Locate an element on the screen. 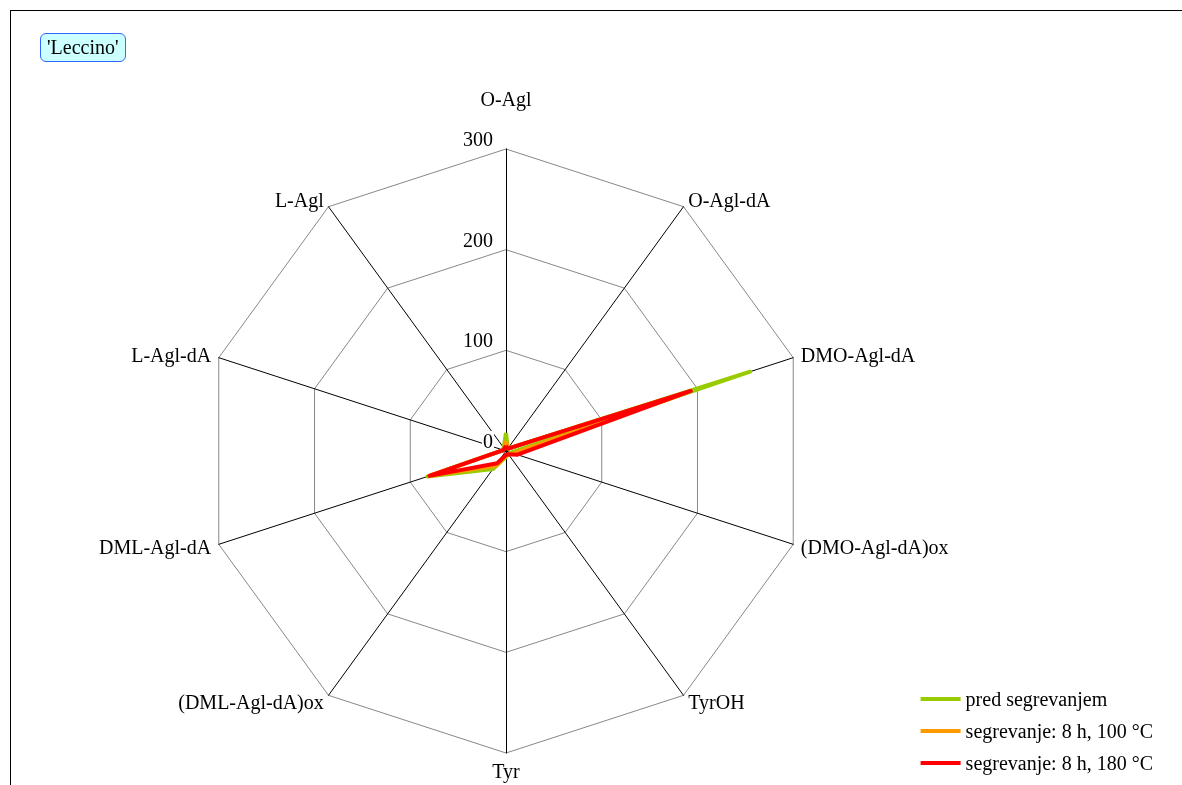 The image size is (1182, 785). spoke-label: (DML-Agl-dA)ox is located at coordinates (251, 702).